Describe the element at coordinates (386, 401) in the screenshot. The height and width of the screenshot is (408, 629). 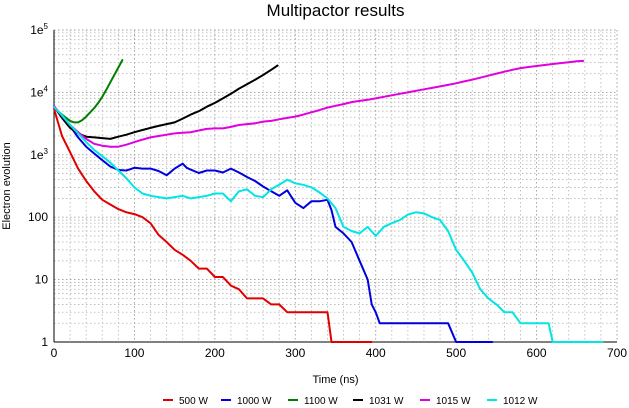
I see `legend-label: 1031 W` at that location.